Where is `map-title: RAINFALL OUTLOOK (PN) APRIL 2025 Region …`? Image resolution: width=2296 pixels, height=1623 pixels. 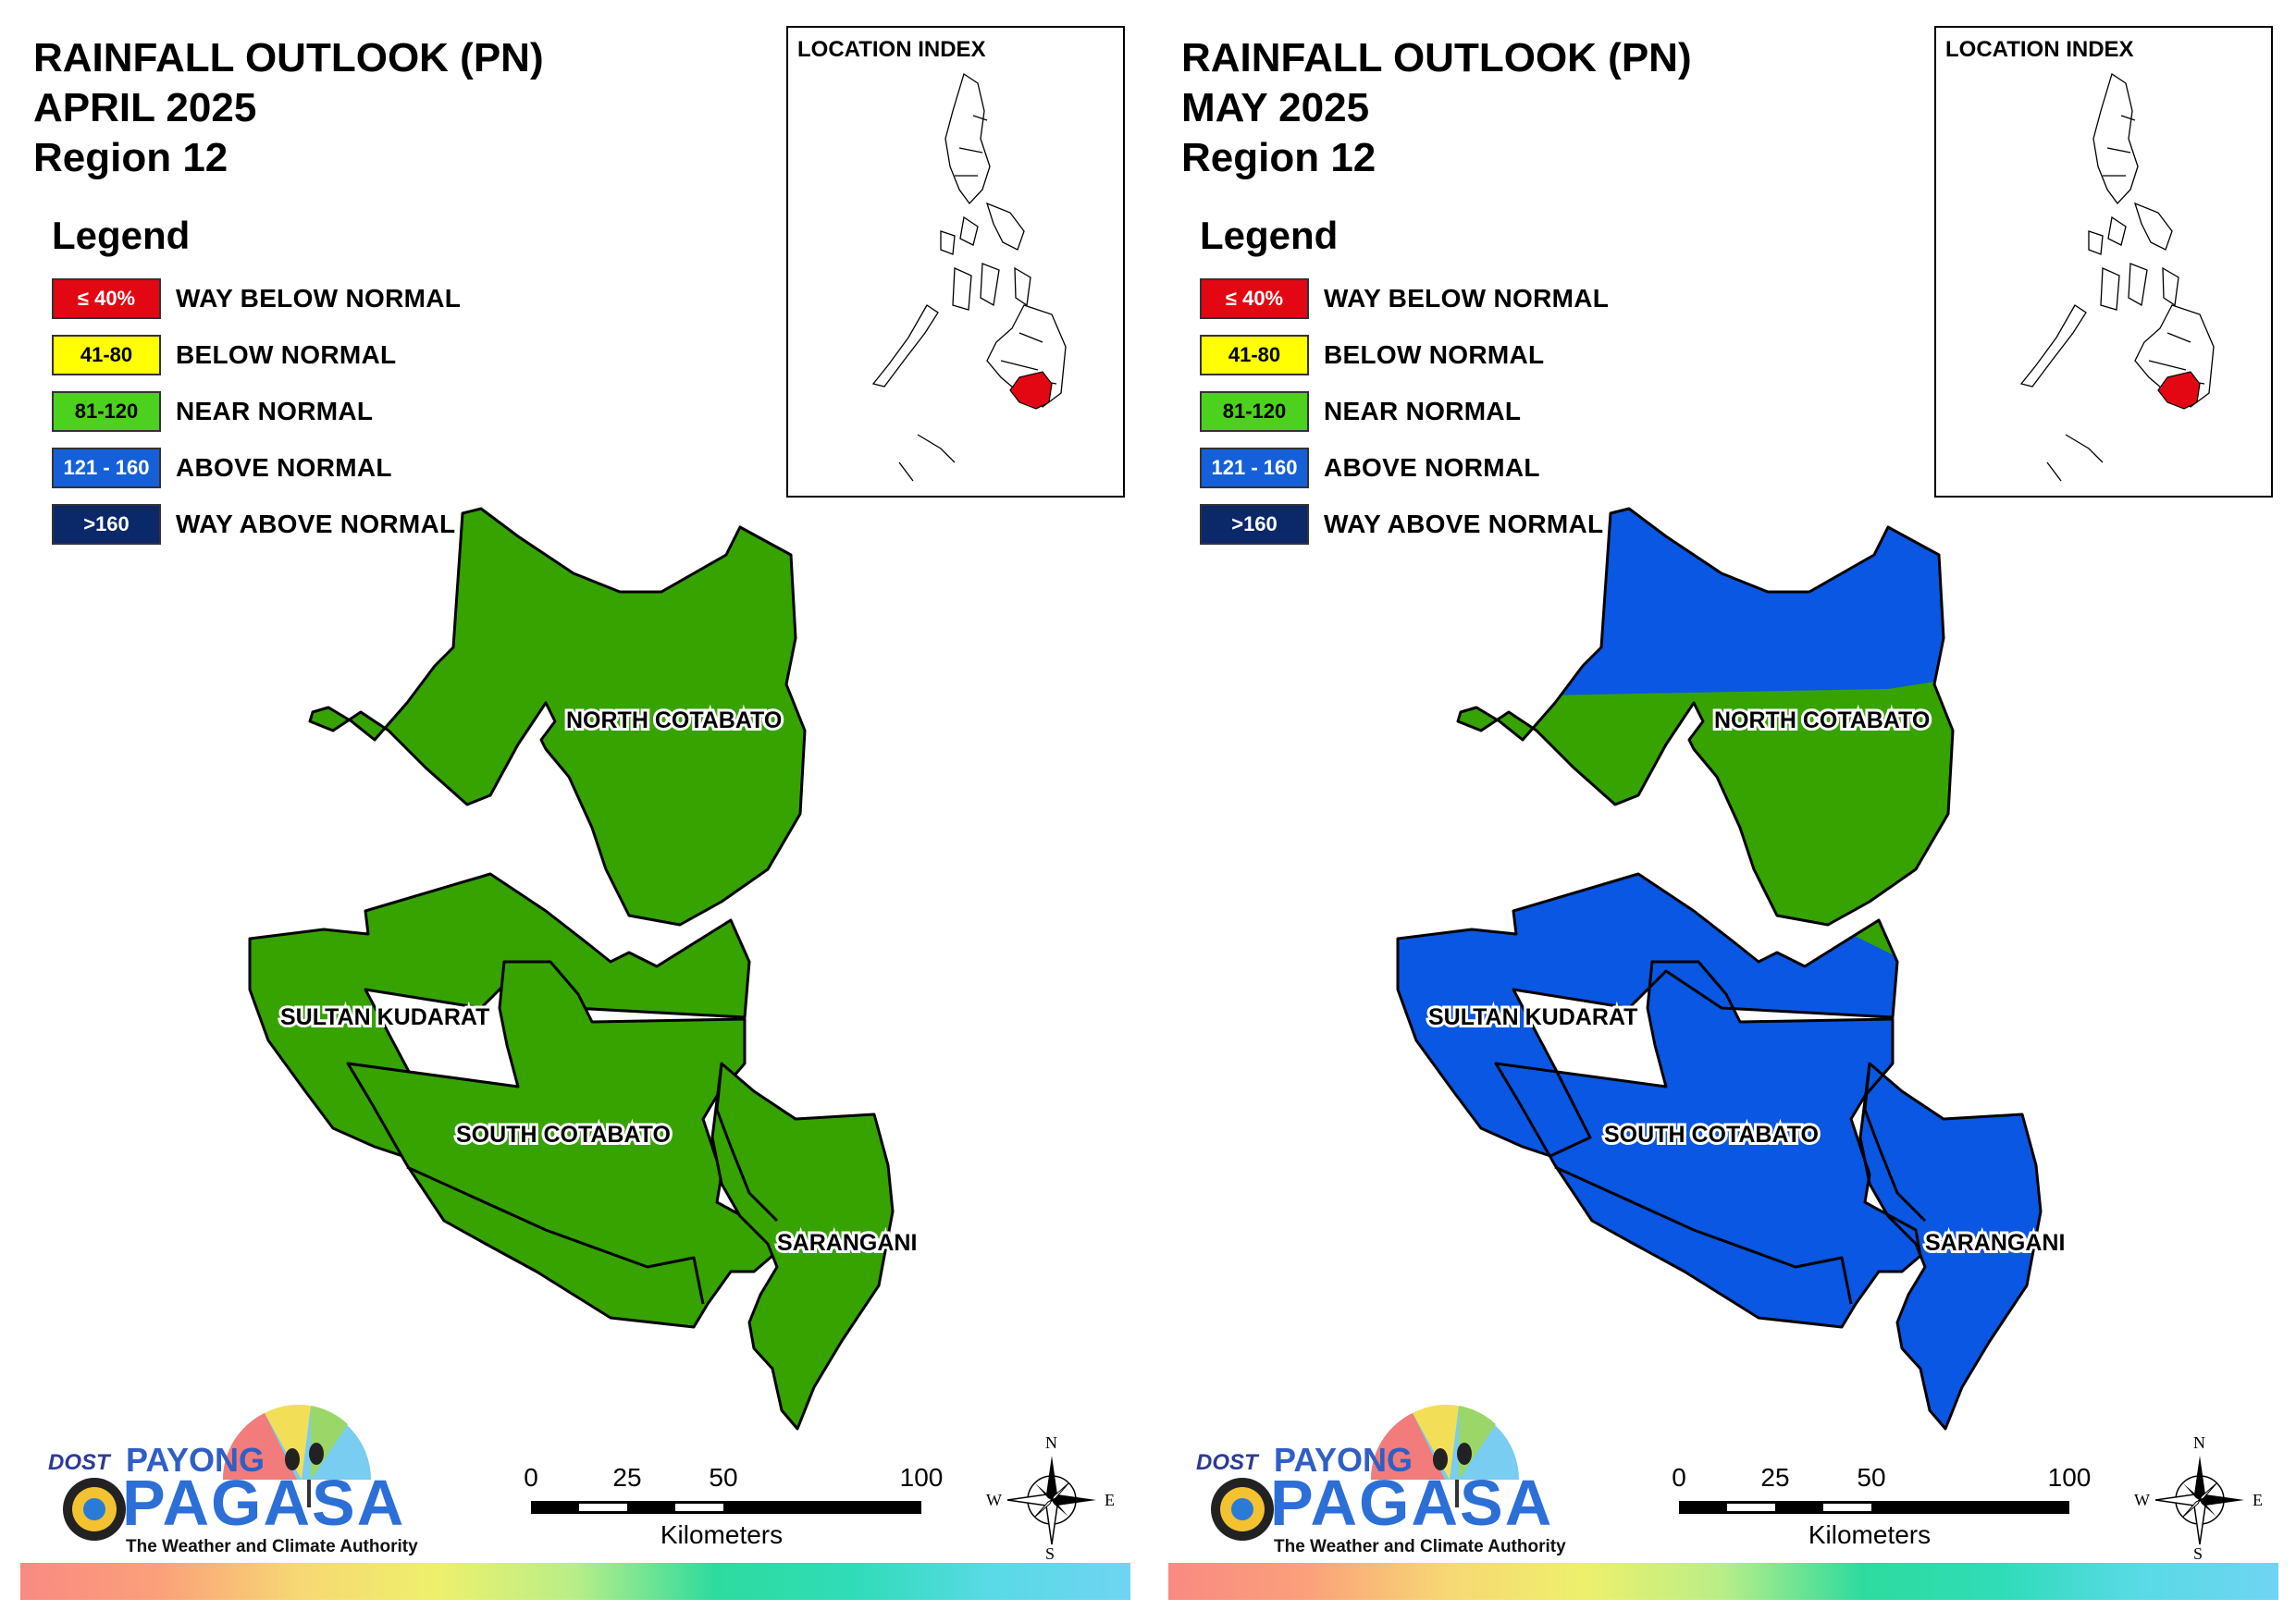 map-title: RAINFALL OUTLOOK (PN) APRIL 2025 Region … is located at coordinates (288, 108).